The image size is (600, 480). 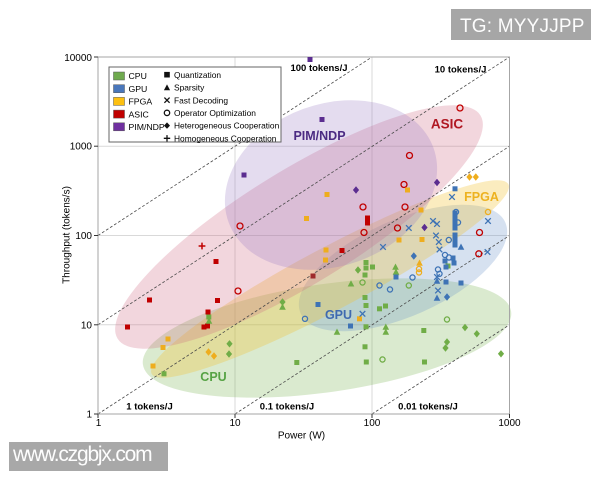 I want to click on svg-text: 0.01 tokens/J, so click(x=428, y=407).